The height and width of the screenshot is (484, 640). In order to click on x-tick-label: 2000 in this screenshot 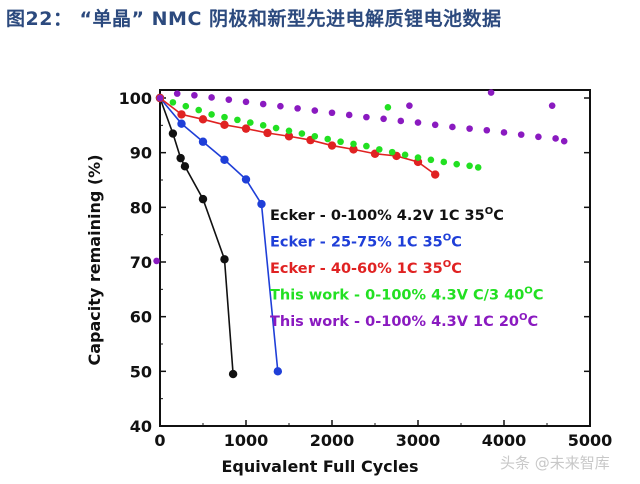, I will do `click(332, 440)`.